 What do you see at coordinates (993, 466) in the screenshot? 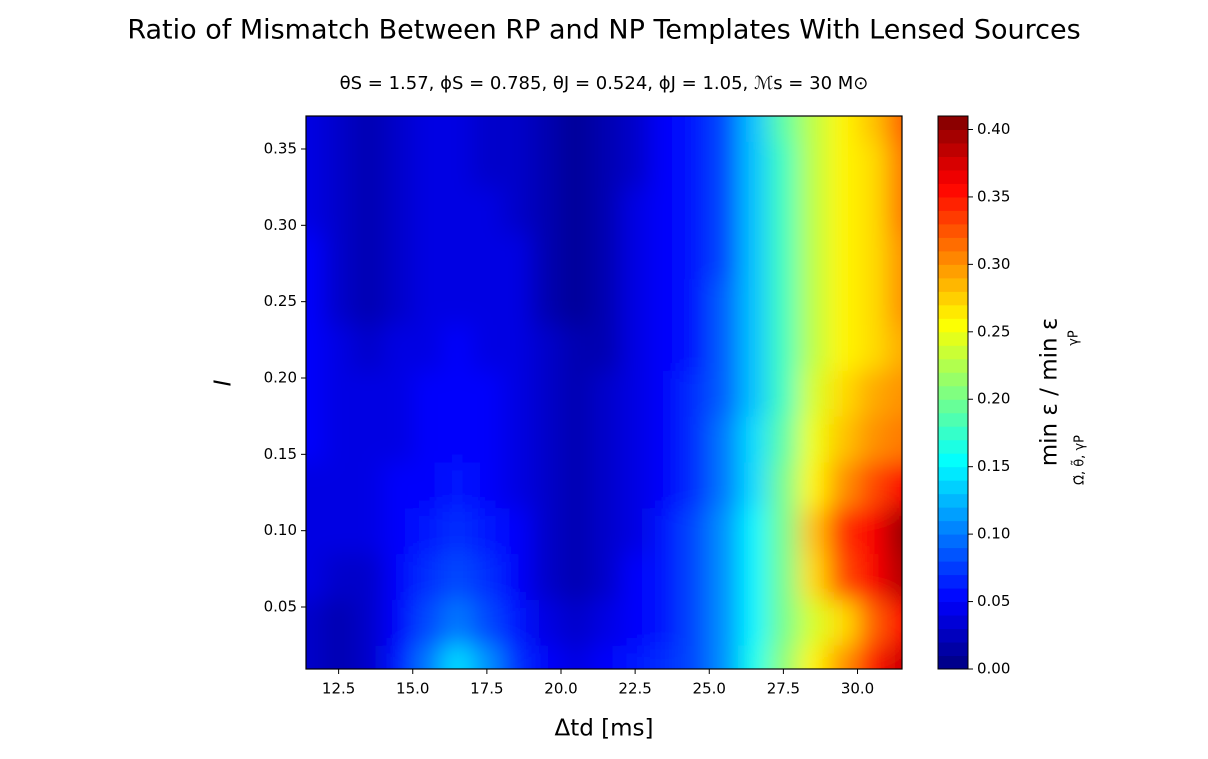
I see `colorbar-tick-label: 0.15` at bounding box center [993, 466].